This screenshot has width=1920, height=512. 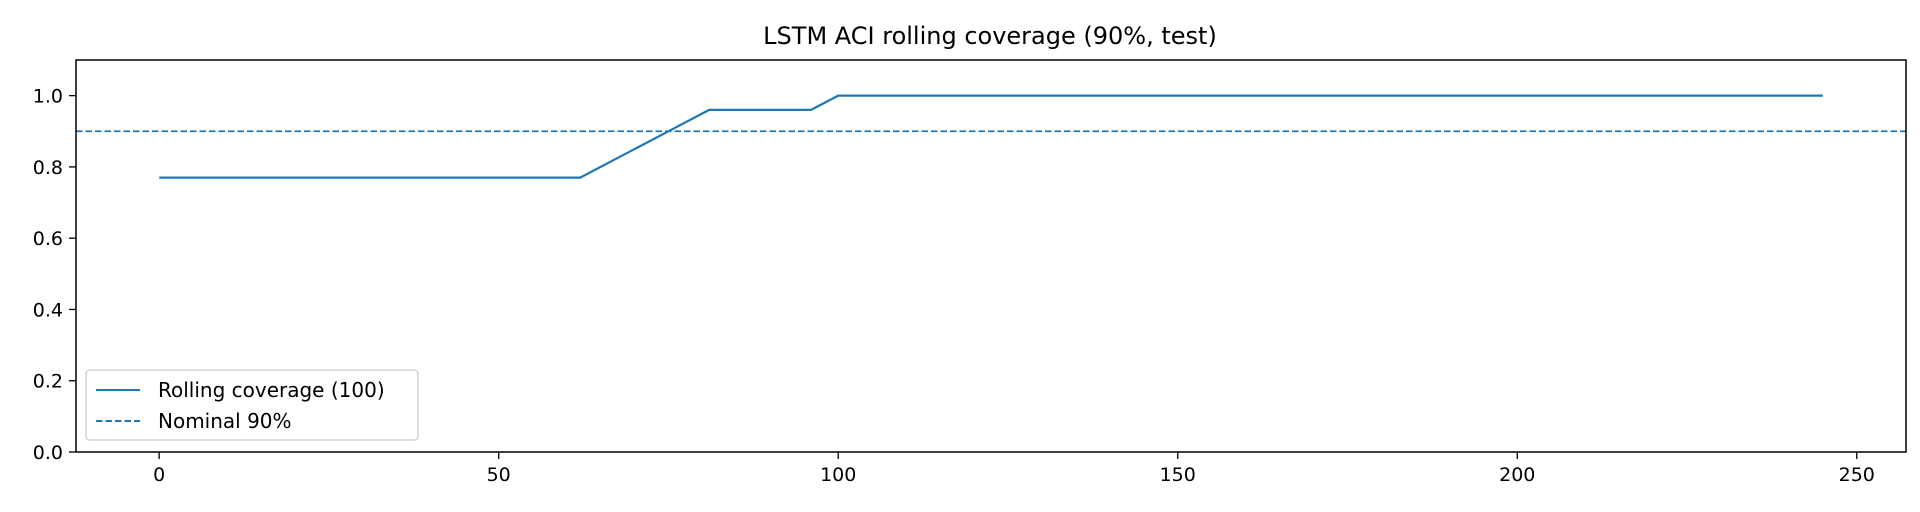 I want to click on legend-box, so click(x=252, y=405).